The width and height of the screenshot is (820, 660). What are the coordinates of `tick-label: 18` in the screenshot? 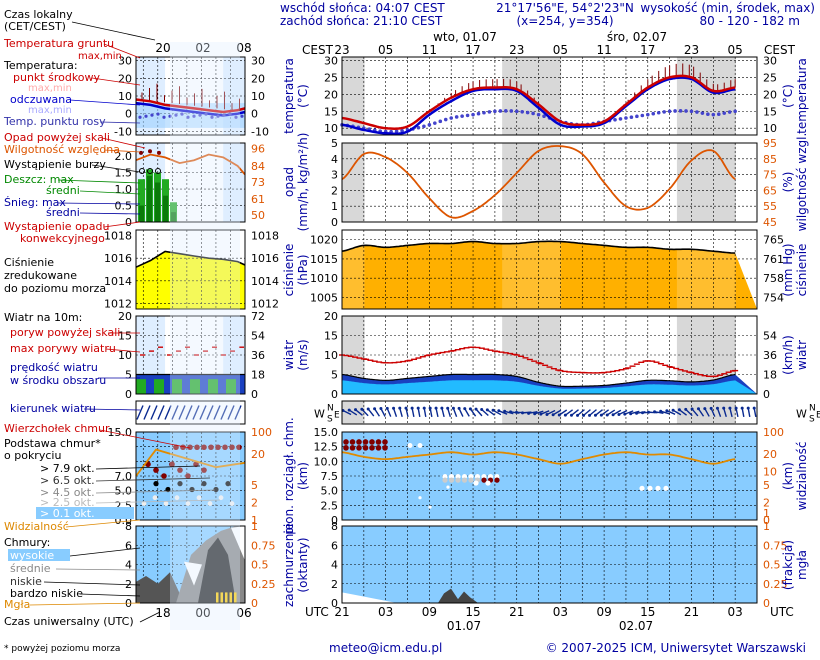 It's located at (770, 375).